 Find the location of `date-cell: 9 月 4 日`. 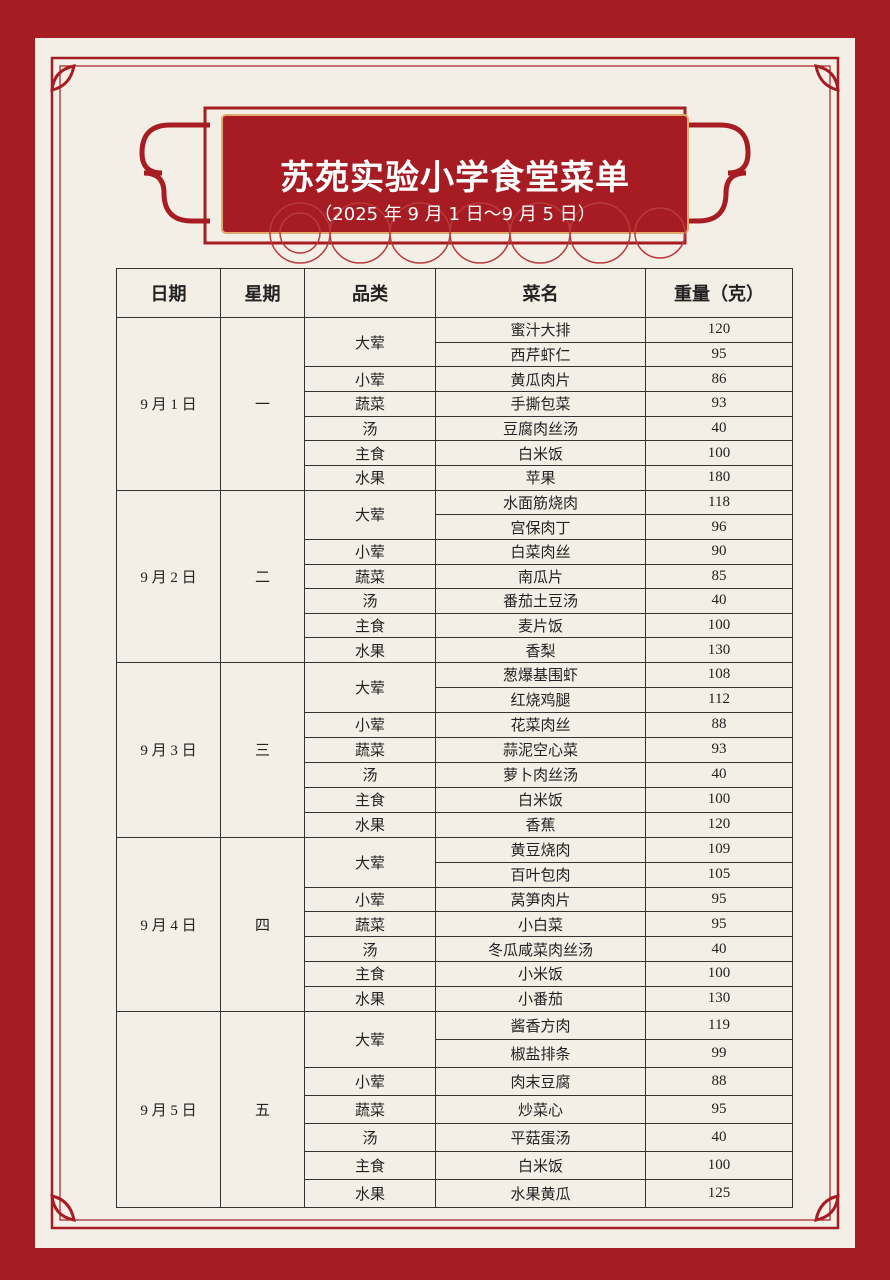

date-cell: 9 月 4 日 is located at coordinates (168, 924).